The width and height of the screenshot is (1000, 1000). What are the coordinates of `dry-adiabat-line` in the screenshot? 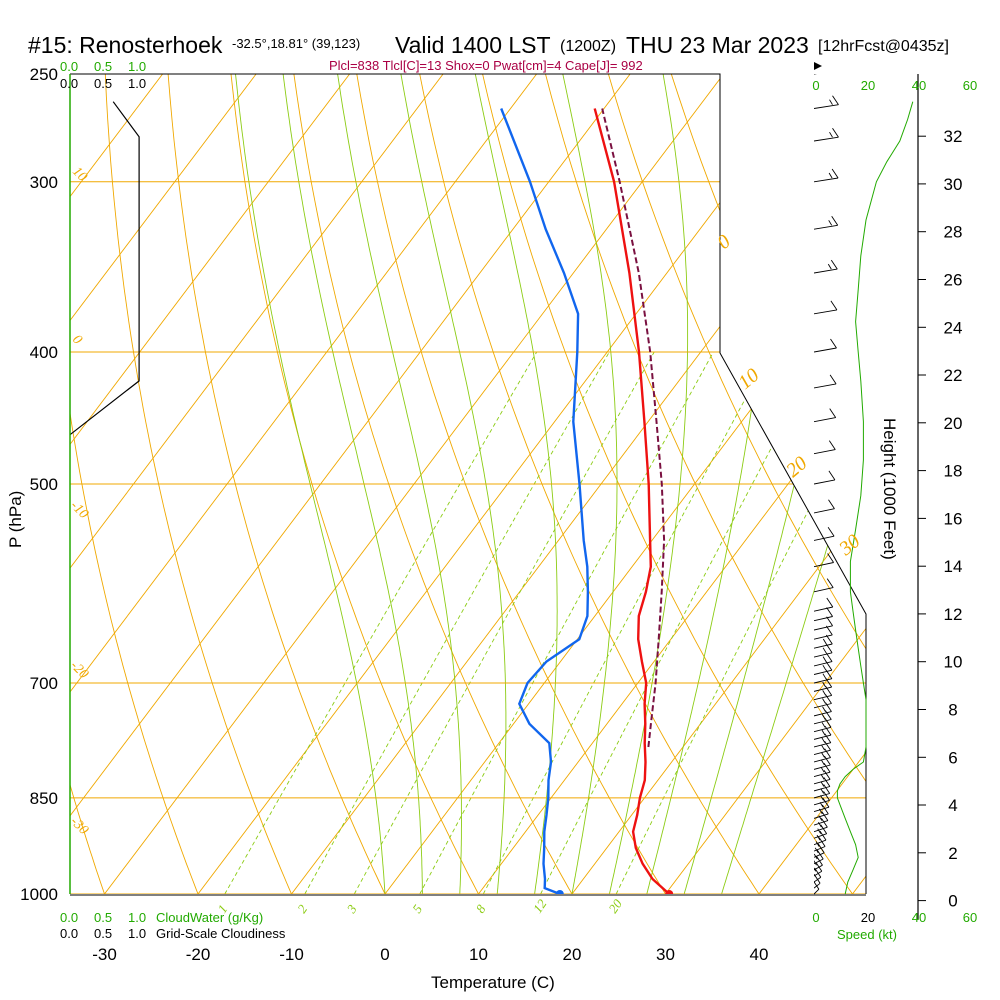 It's located at (10, 461).